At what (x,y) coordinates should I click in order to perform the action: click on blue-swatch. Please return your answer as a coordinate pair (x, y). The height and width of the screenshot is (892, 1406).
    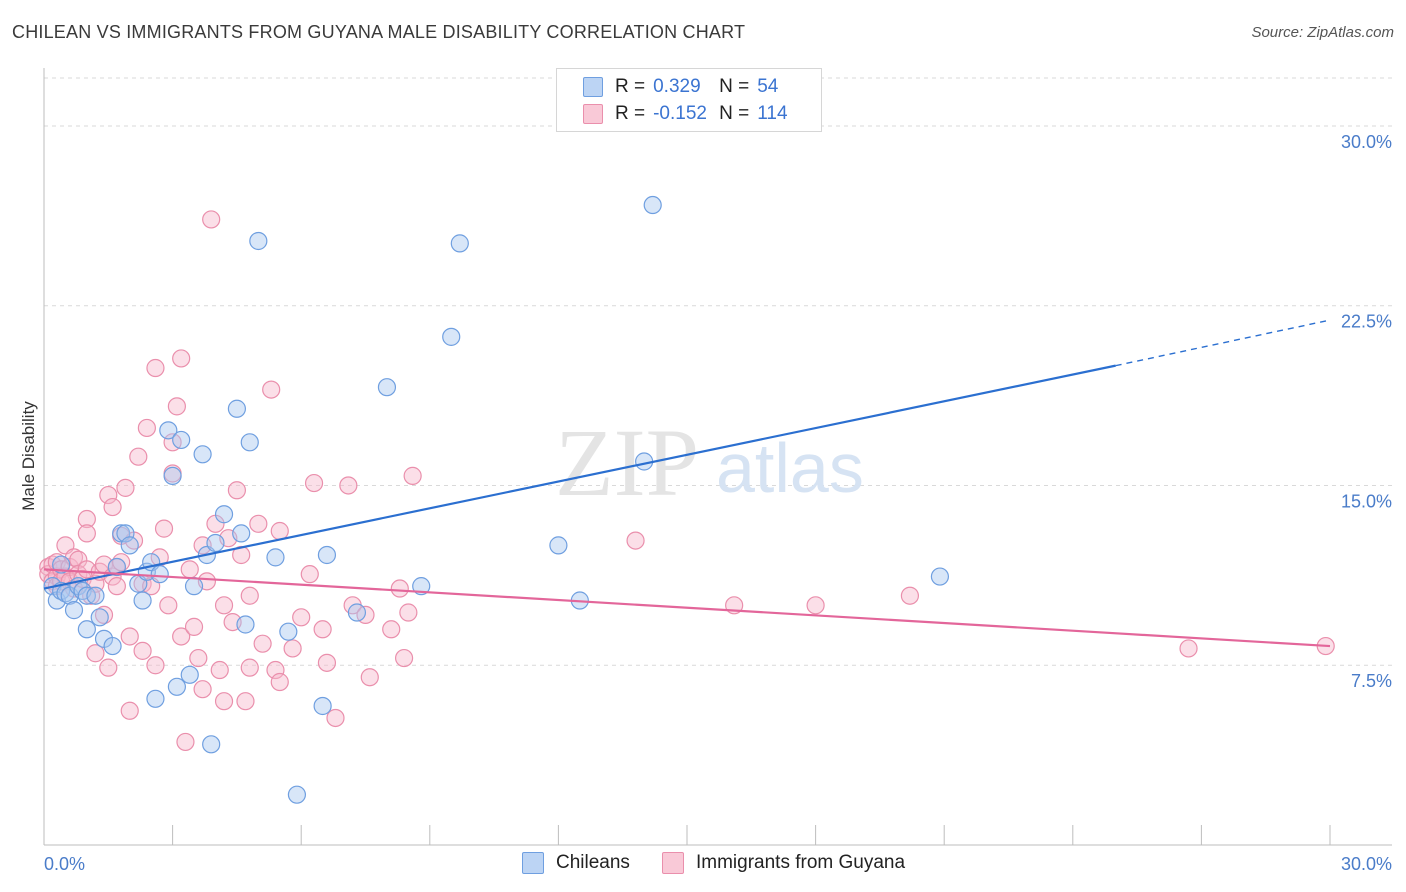
    Looking at the image, I should click on (593, 87).